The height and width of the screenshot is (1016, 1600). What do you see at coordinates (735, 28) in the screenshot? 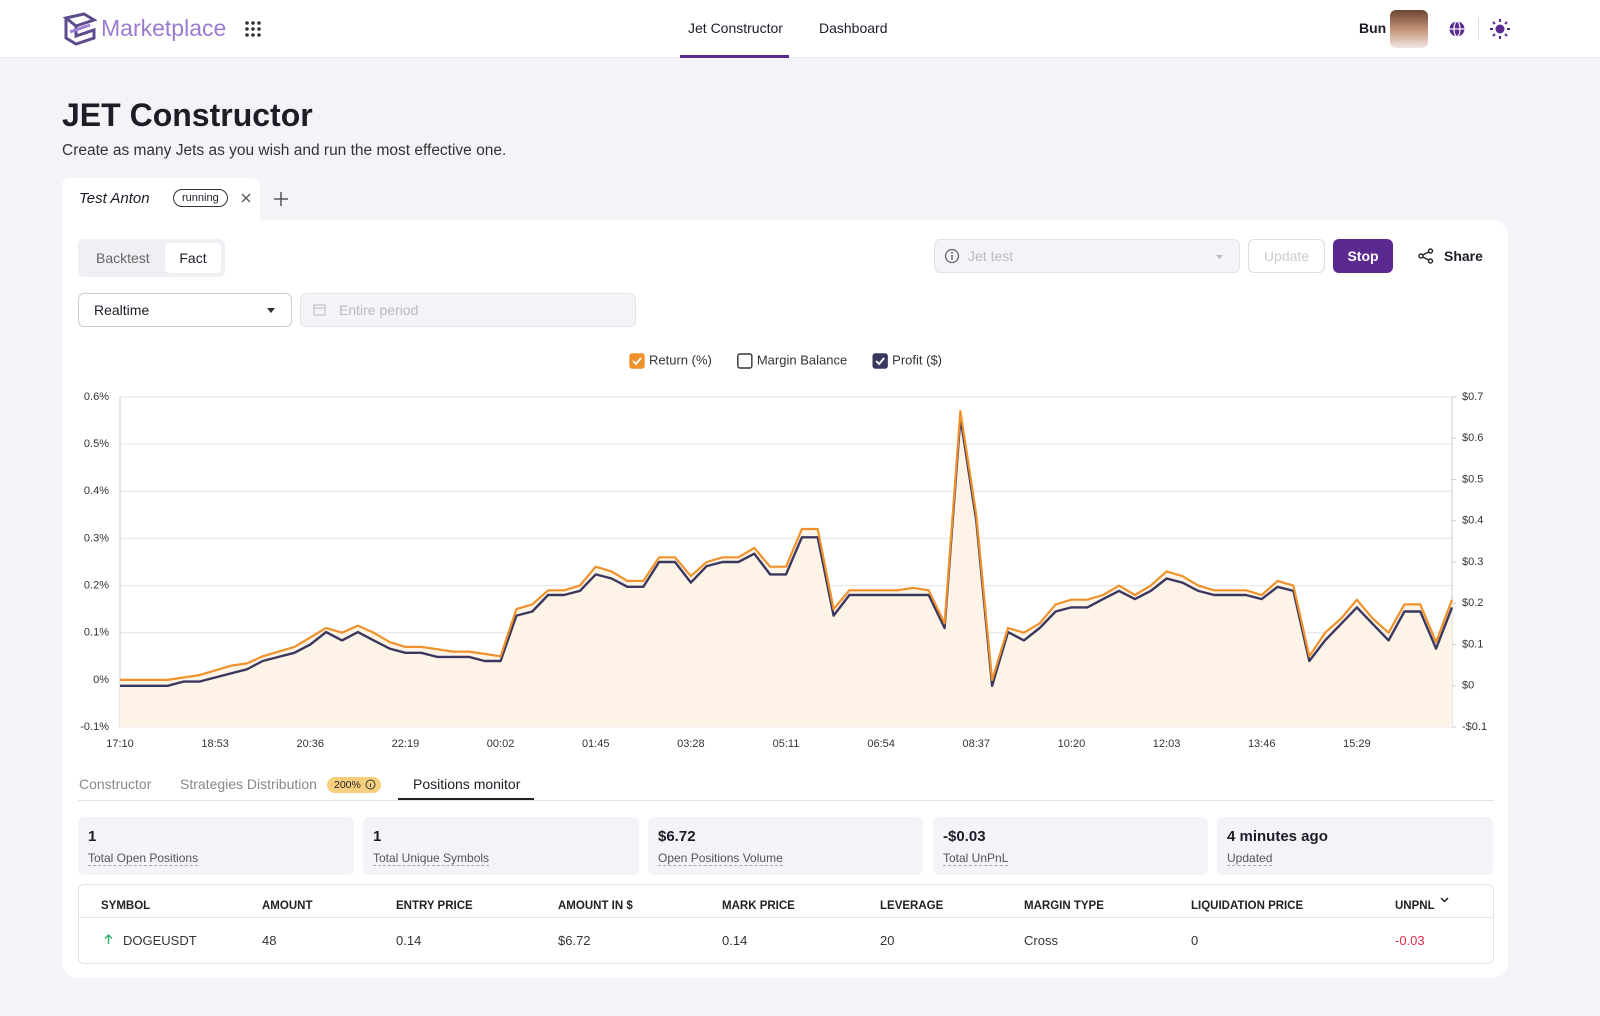
I see `nav-item: Jet Constructor` at bounding box center [735, 28].